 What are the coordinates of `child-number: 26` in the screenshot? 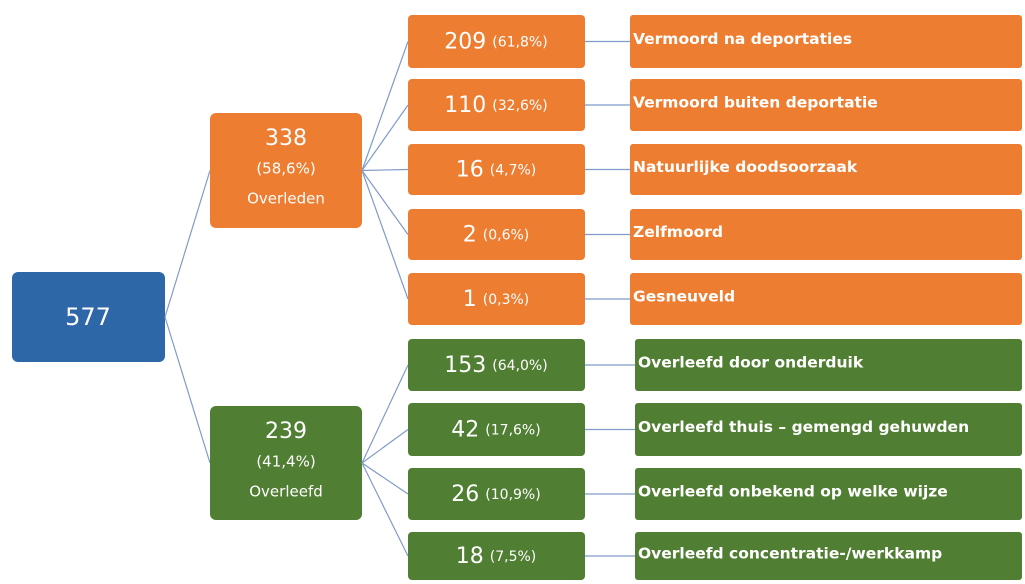 It's located at (465, 494).